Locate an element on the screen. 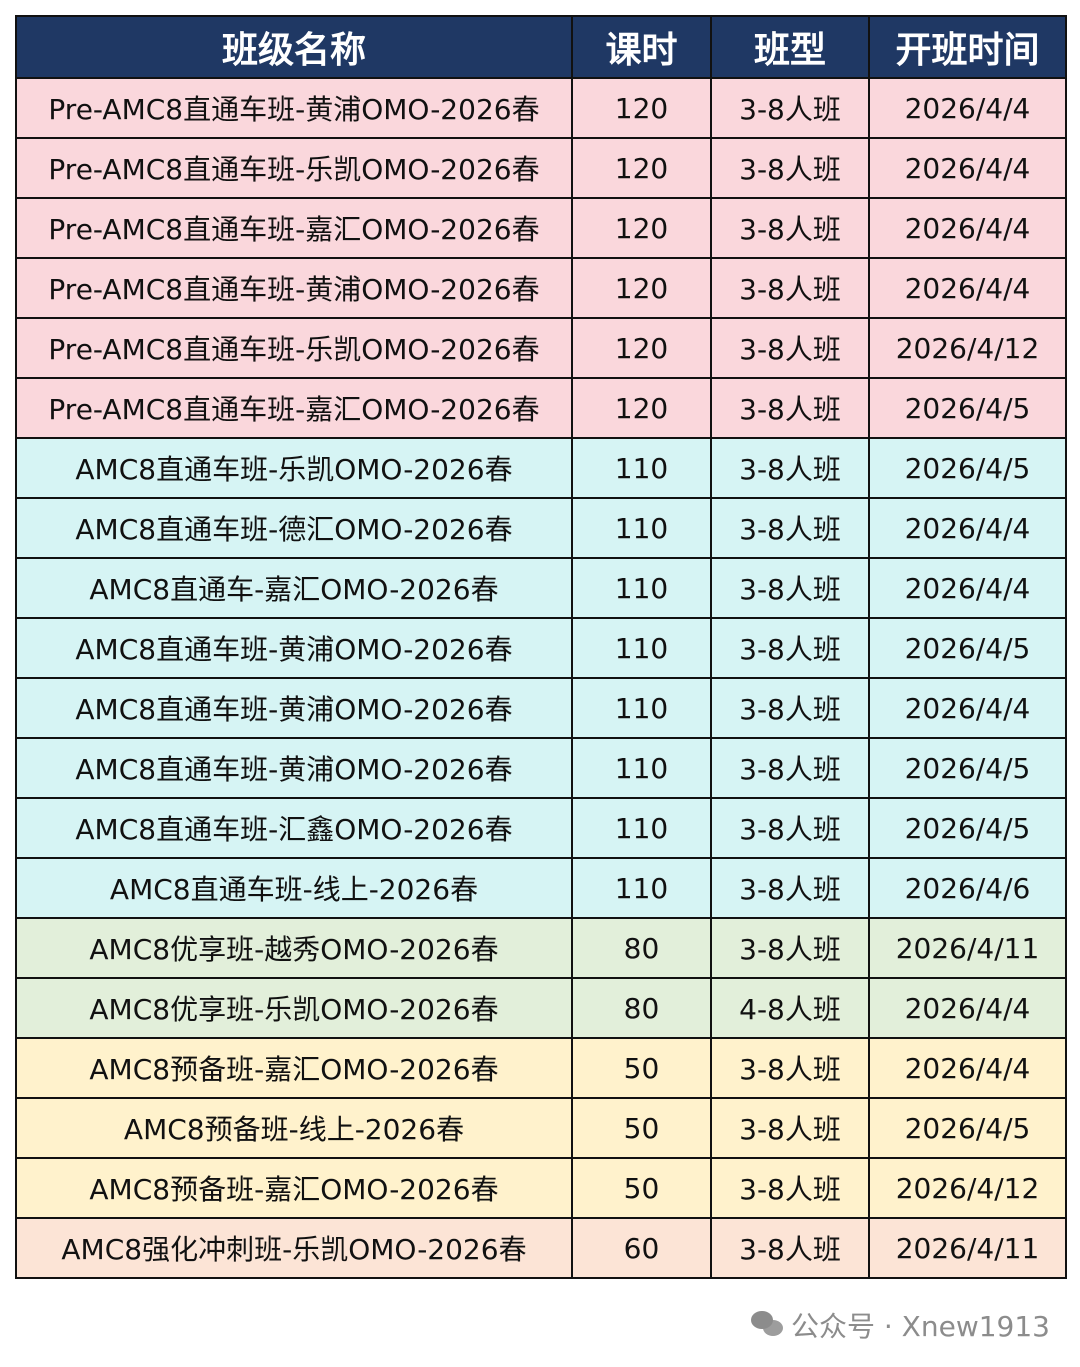 This screenshot has height=1367, width=1080. table-row: AMC8直通车班-线上-2026春 110 3-8人班 2026/4/6 is located at coordinates (541, 888).